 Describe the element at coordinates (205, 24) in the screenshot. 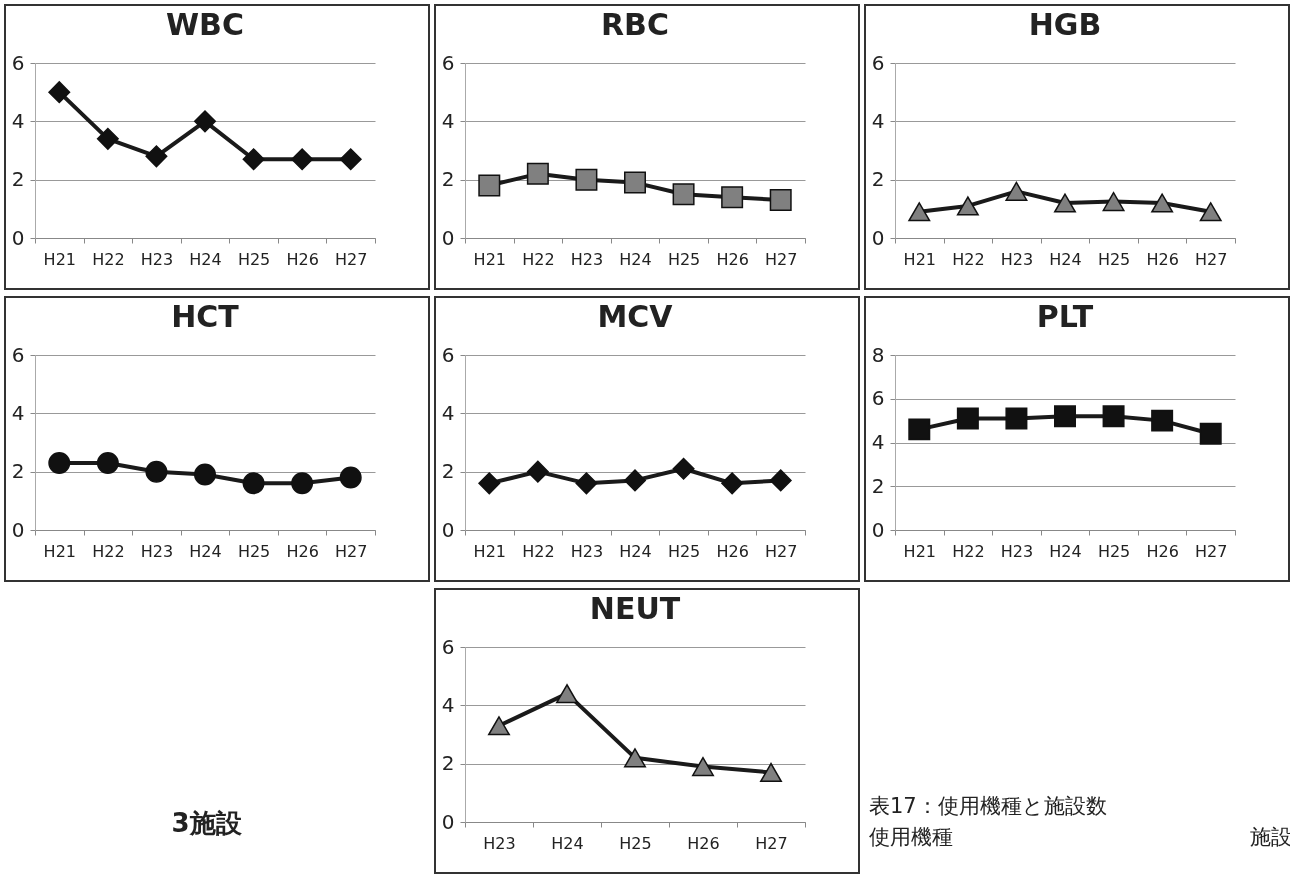

I see `chart-title: WBC` at that location.